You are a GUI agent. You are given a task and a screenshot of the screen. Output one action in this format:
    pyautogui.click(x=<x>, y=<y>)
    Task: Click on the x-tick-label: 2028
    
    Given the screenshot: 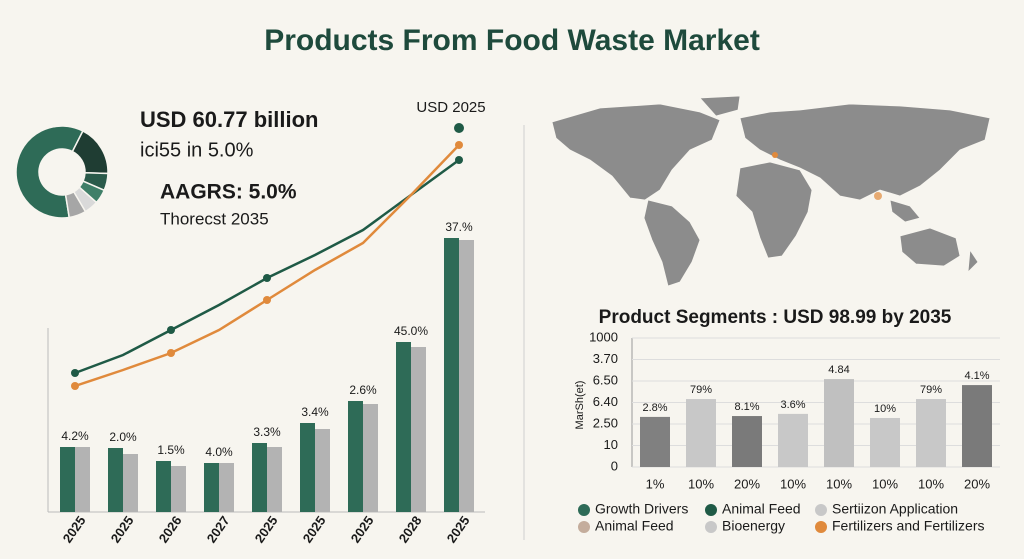 What is the action you would take?
    pyautogui.click(x=410, y=529)
    